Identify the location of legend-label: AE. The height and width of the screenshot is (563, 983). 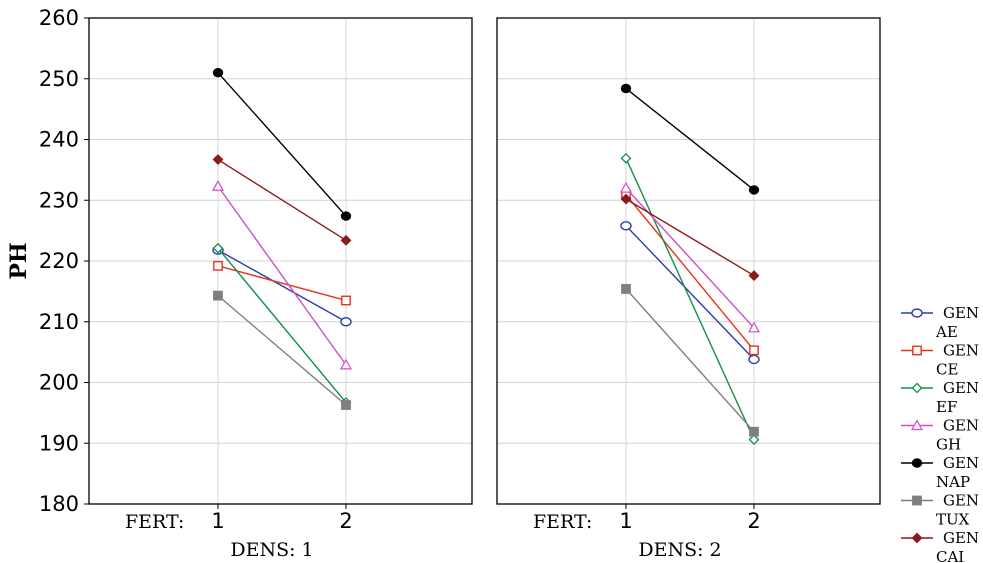
(946, 332).